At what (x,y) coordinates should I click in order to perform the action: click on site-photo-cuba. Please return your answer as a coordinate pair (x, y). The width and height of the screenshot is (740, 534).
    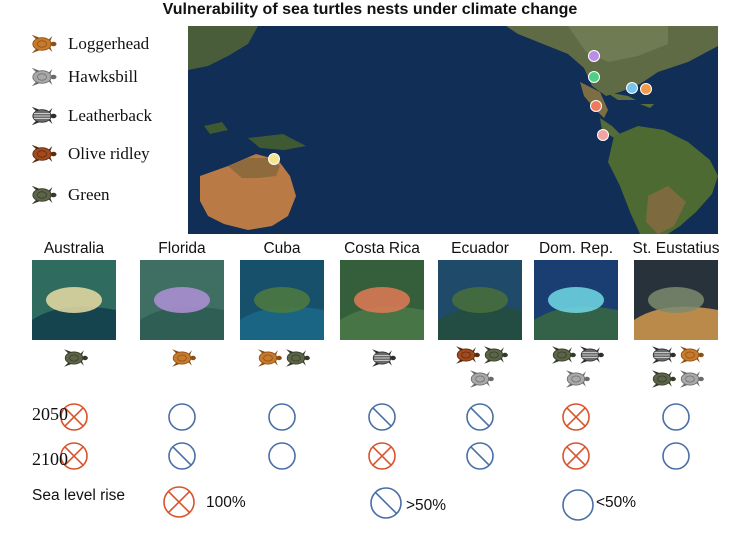
    Looking at the image, I should click on (282, 300).